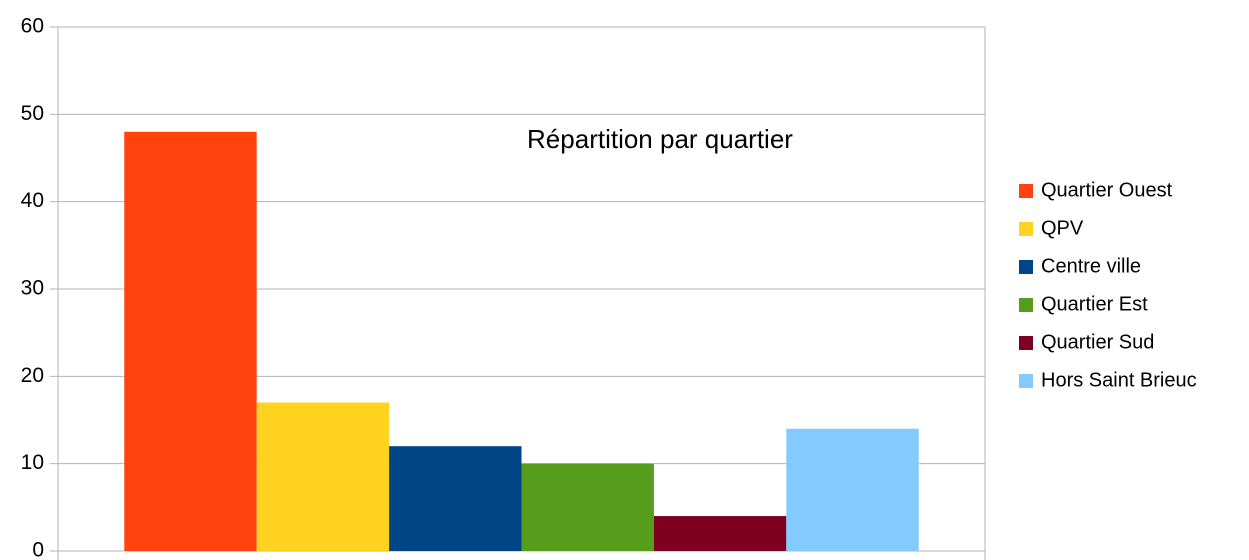 The width and height of the screenshot is (1249, 560). Describe the element at coordinates (1097, 342) in the screenshot. I see `legend-label: Quartier Sud` at that location.